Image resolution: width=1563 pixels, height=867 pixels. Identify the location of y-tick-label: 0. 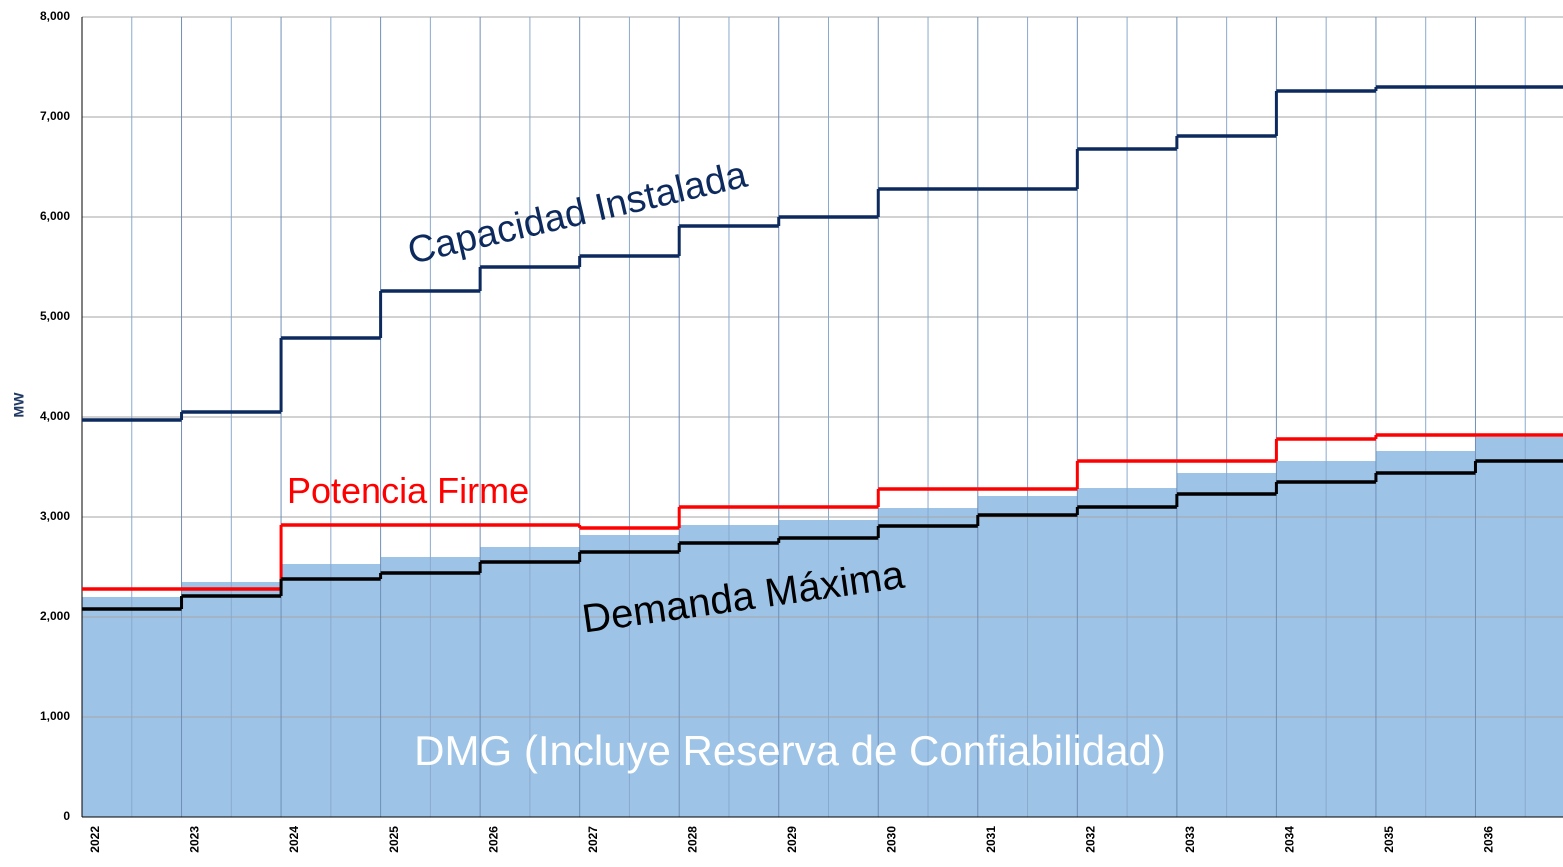
(66, 816).